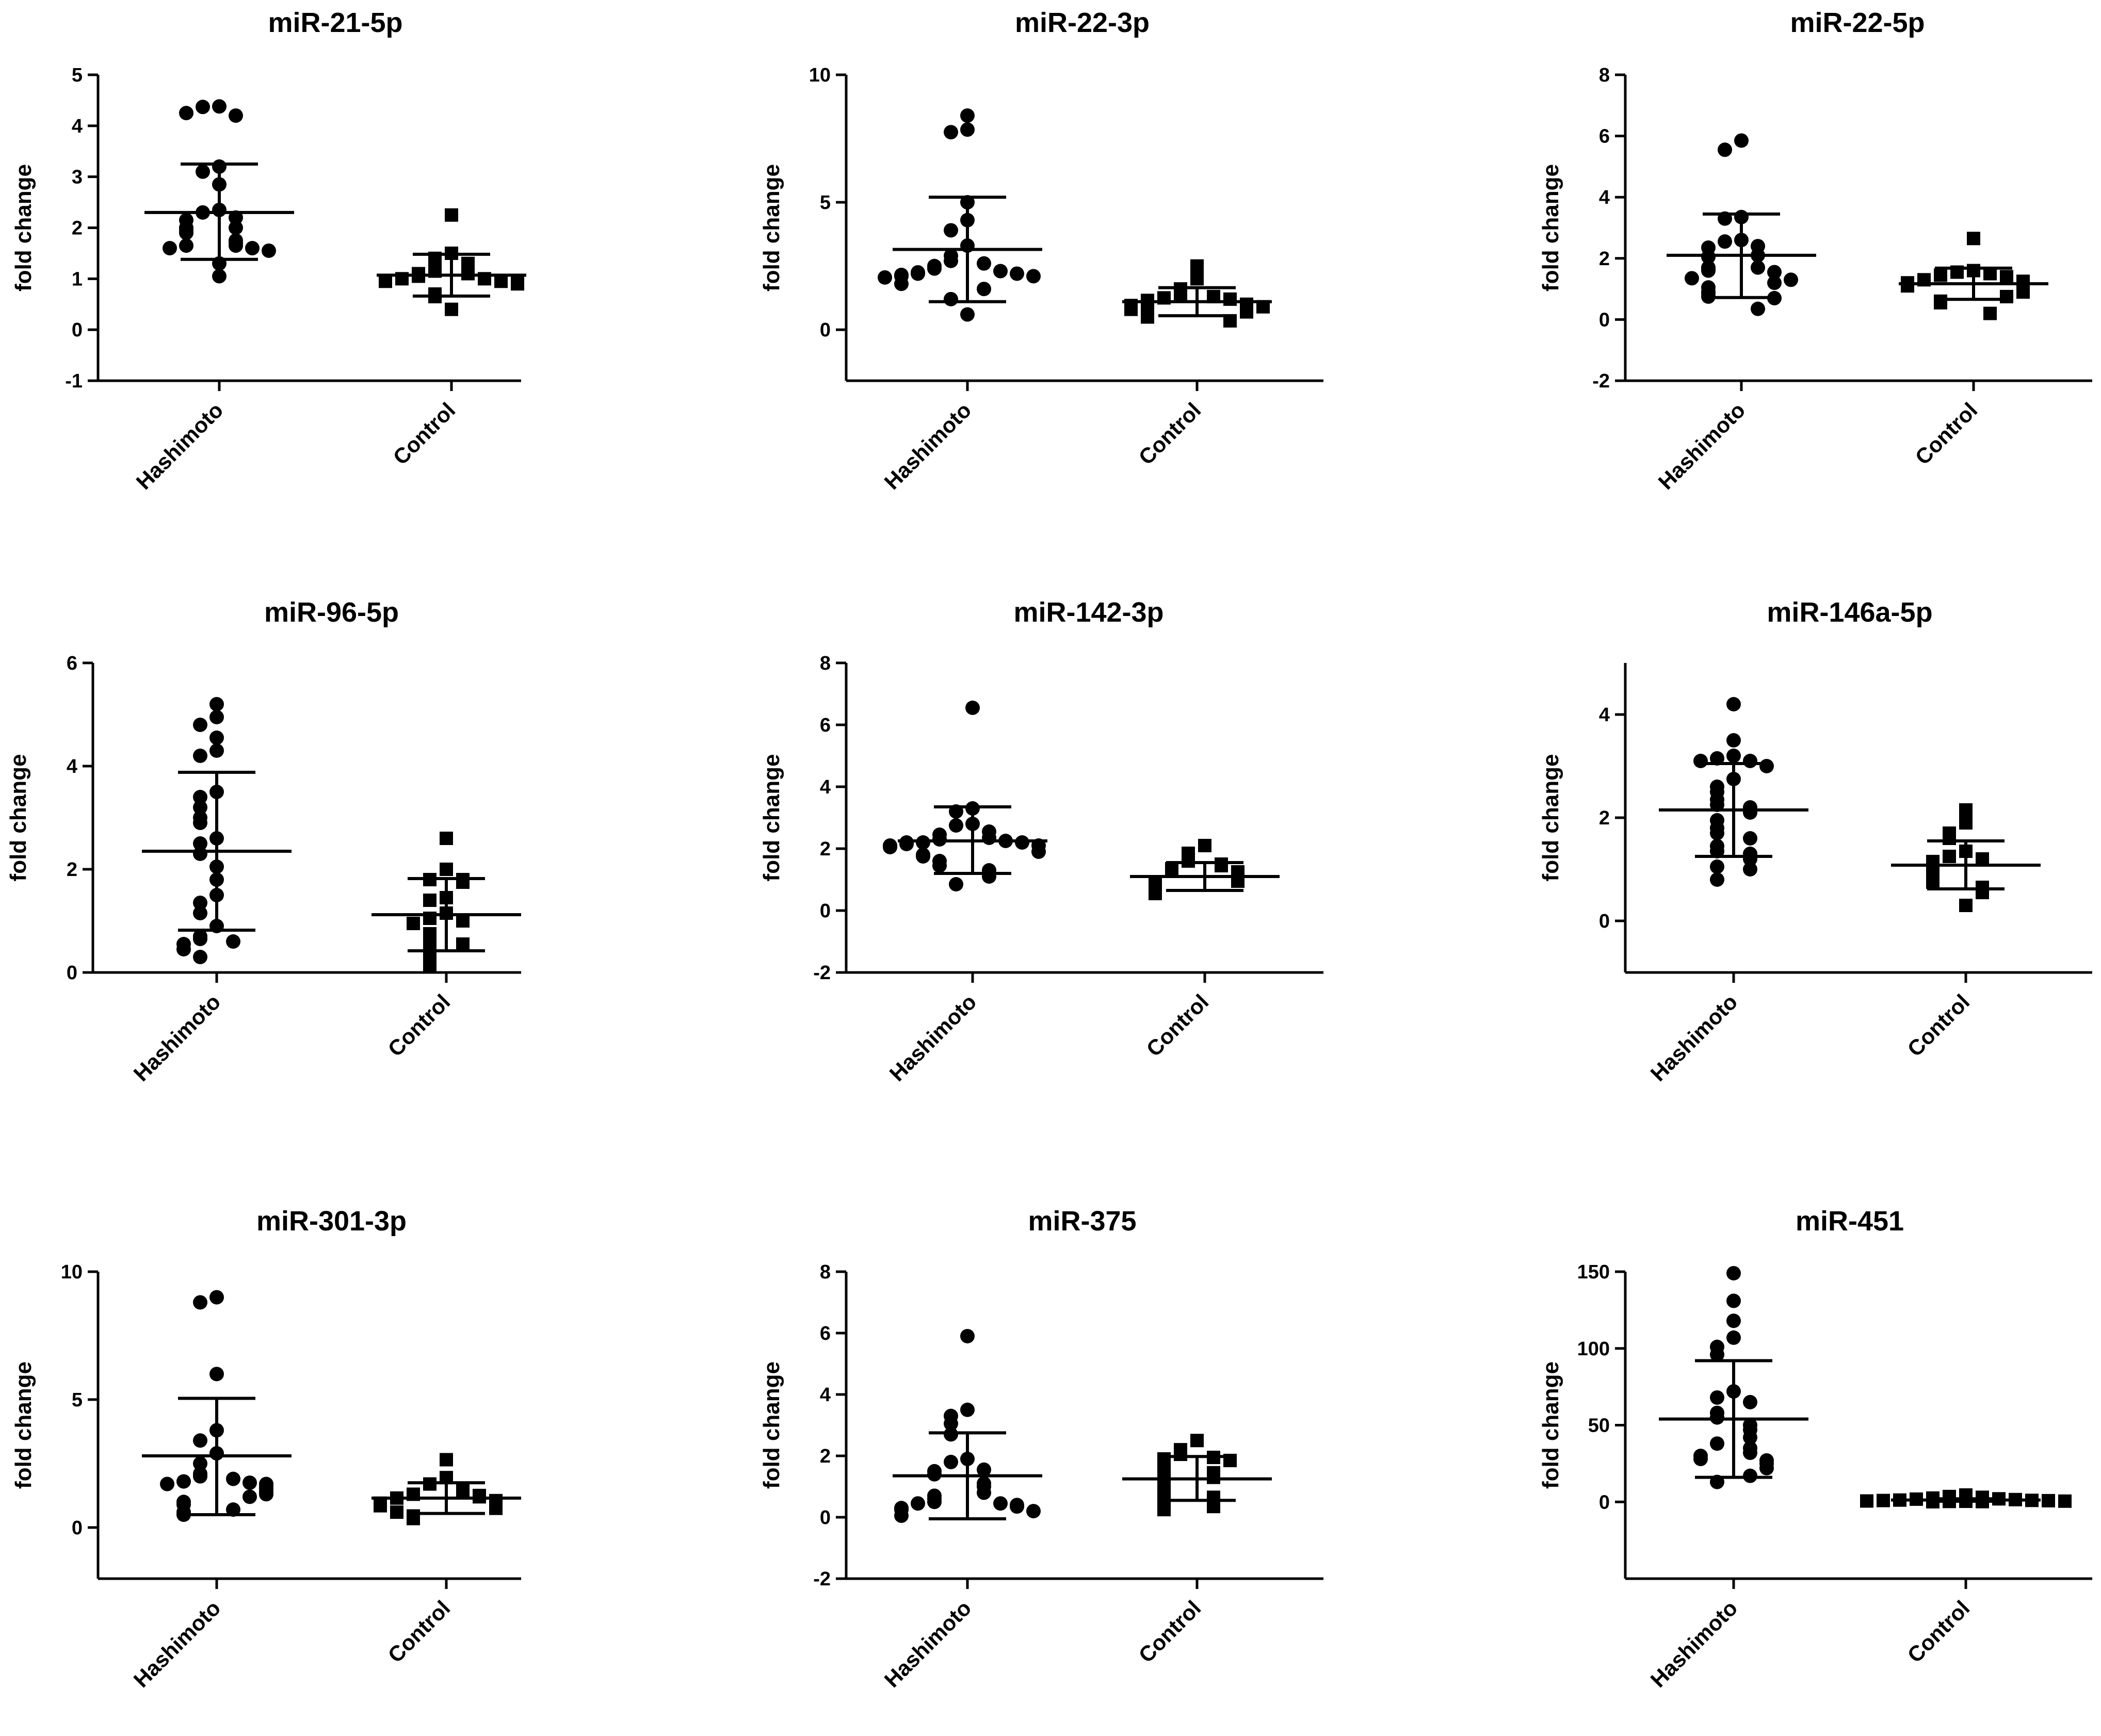 This screenshot has height=1736, width=2101. I want to click on chart-panel-2: miR-22-3p 0 5 10 fold change Hashimoto Control, so click(1041, 251).